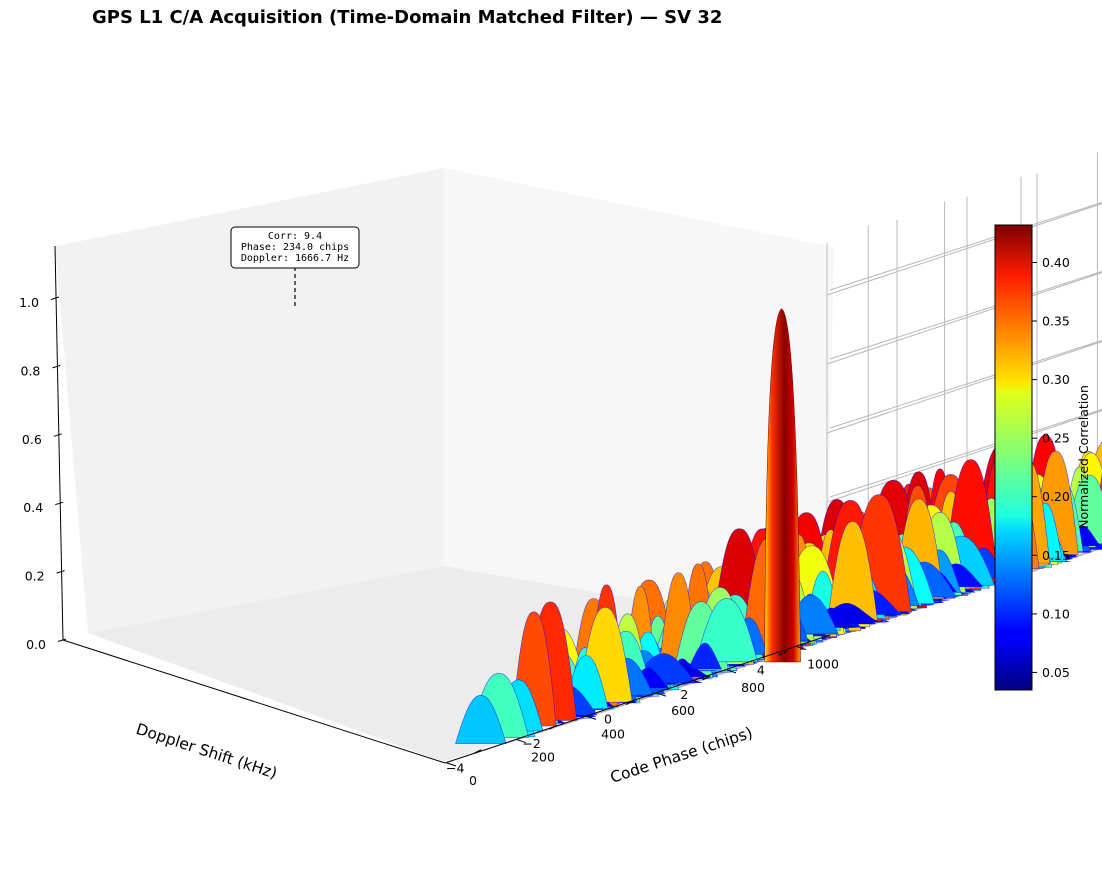 The height and width of the screenshot is (890, 1102). Describe the element at coordinates (32, 439) in the screenshot. I see `z-tick-label: 0.6` at that location.